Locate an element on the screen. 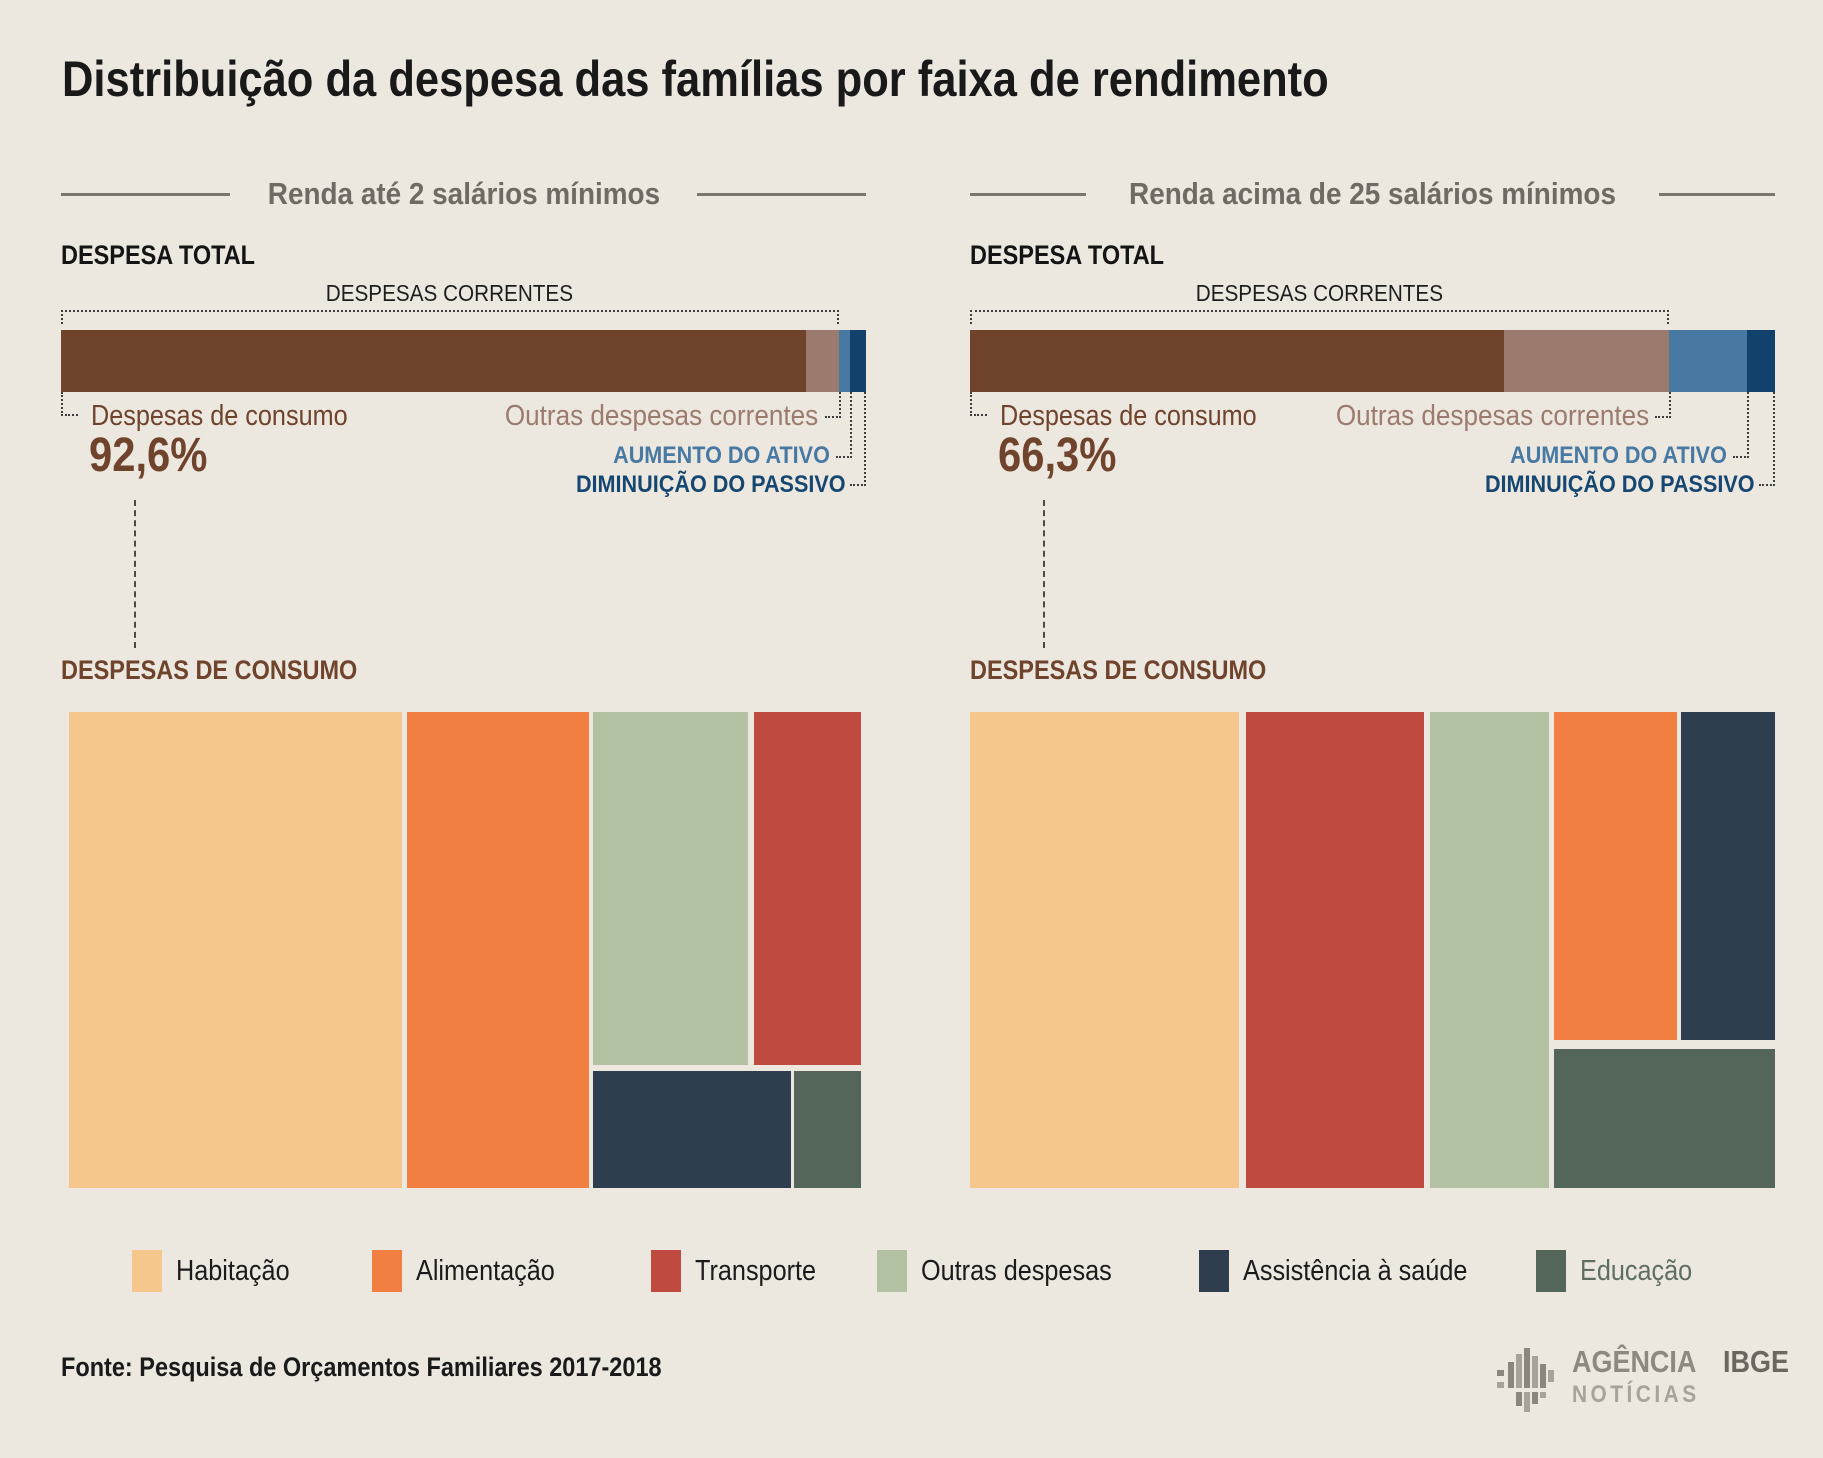  agencia-ibge-noticias-logo: AGÊNCIA IBGE NOTÍCIAS is located at coordinates (1647, 1380).